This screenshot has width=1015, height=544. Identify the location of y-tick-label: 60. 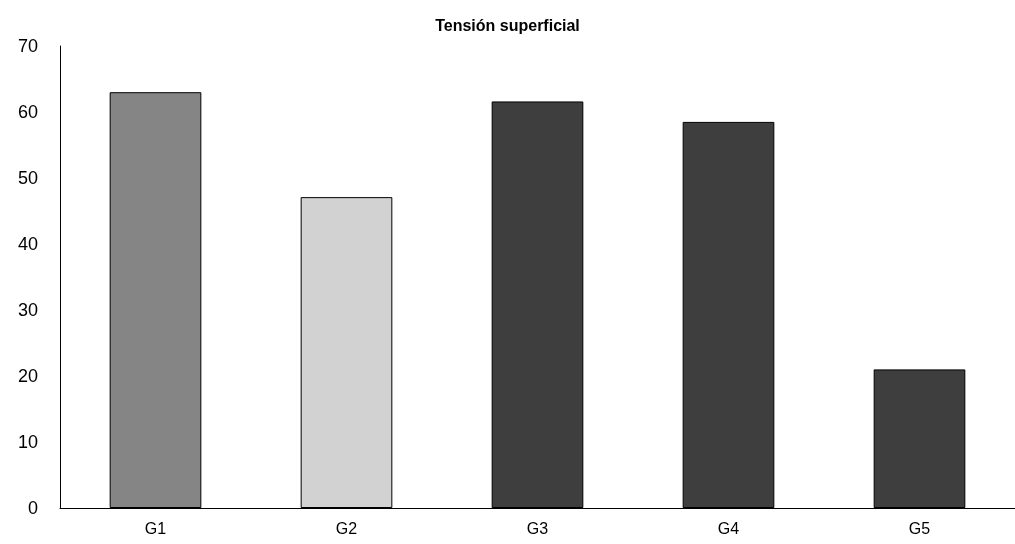
(27, 112).